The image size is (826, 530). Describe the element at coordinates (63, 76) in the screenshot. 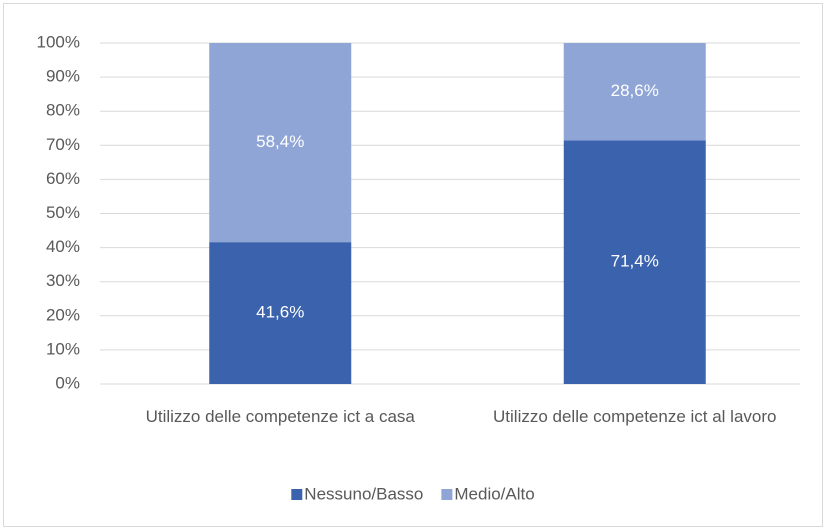

I see `y-tick-label: 90%` at that location.